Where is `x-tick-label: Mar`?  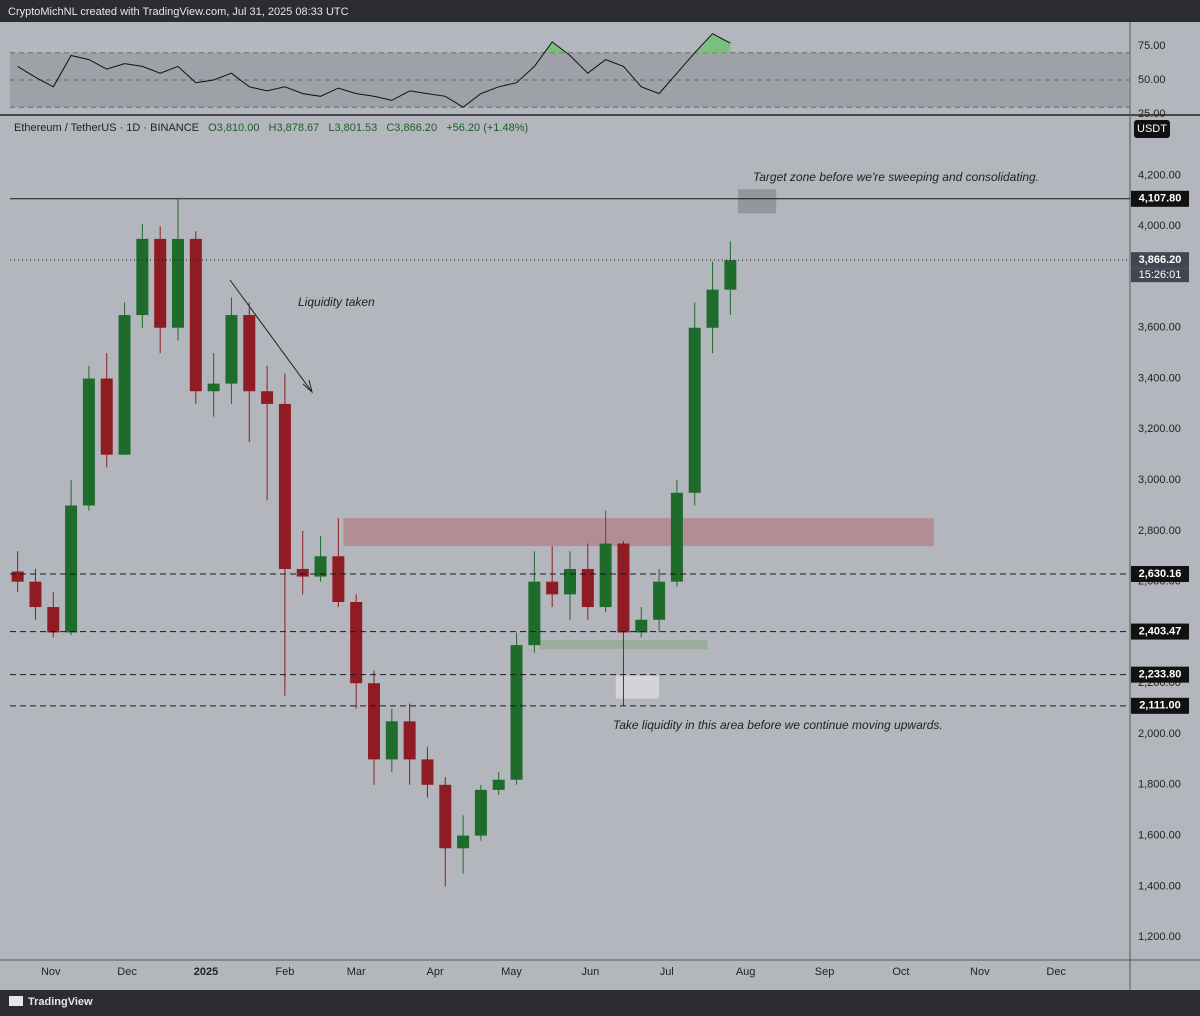
x-tick-label: Mar is located at coordinates (356, 972).